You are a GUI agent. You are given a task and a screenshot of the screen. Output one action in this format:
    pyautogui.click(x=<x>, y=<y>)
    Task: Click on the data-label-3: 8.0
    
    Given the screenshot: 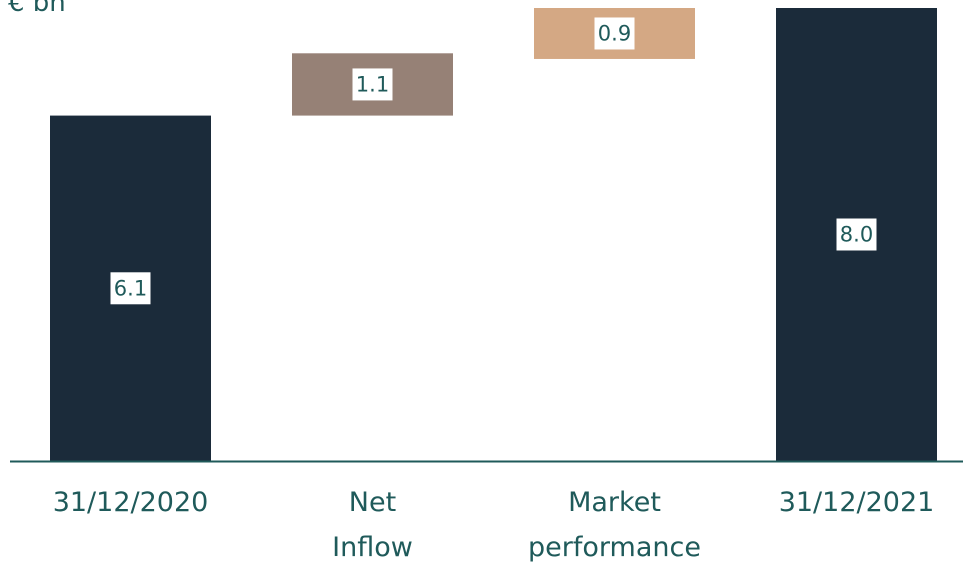 What is the action you would take?
    pyautogui.click(x=856, y=234)
    